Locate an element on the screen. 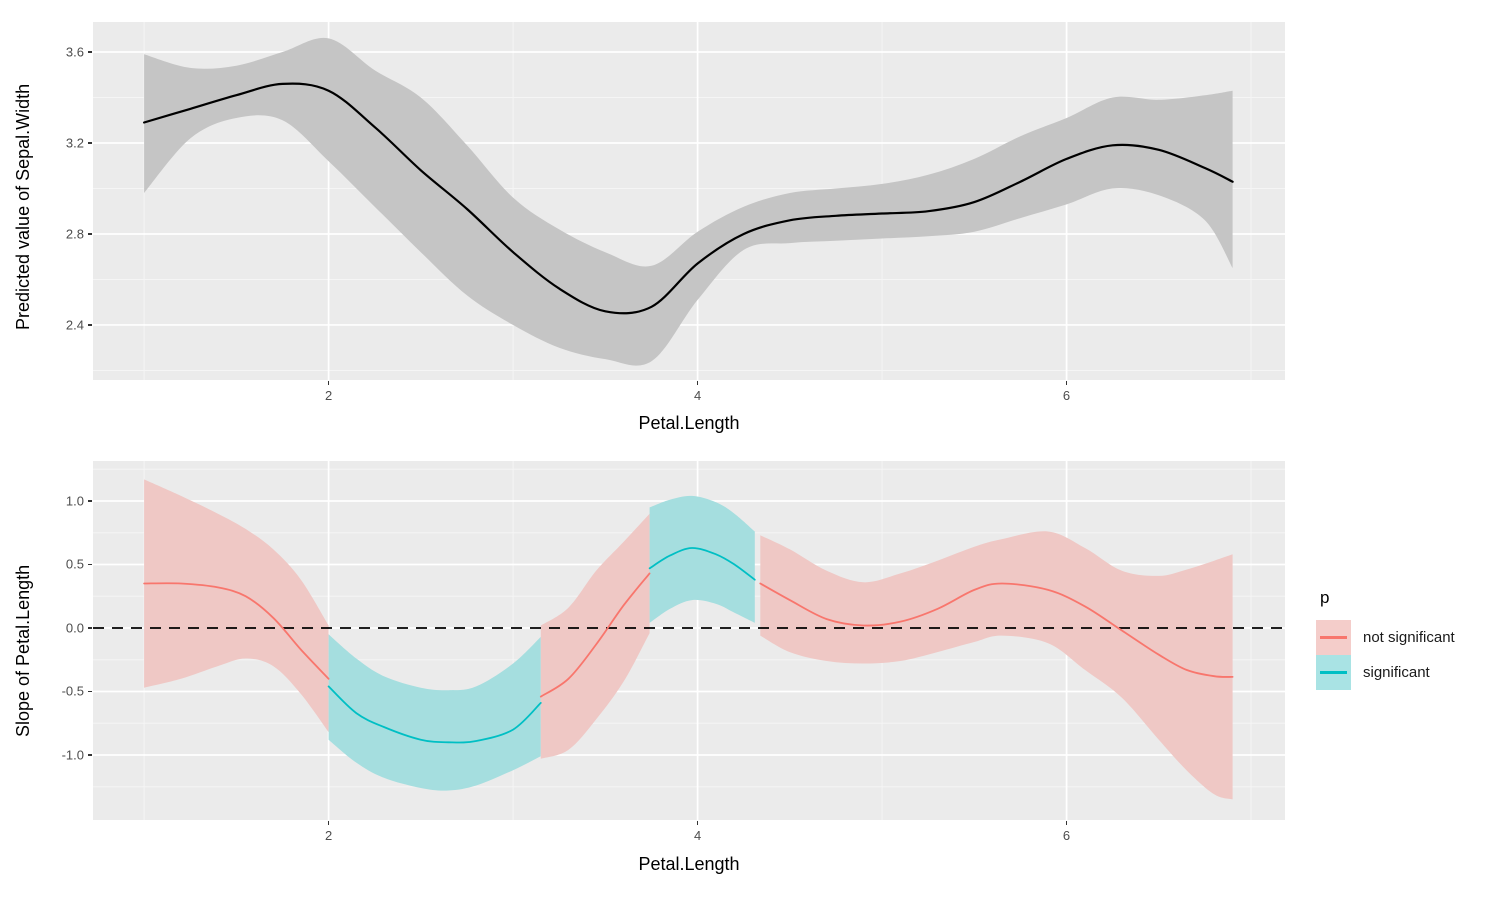 The height and width of the screenshot is (900, 1512). y-tick-label: 2.8 is located at coordinates (74, 234).